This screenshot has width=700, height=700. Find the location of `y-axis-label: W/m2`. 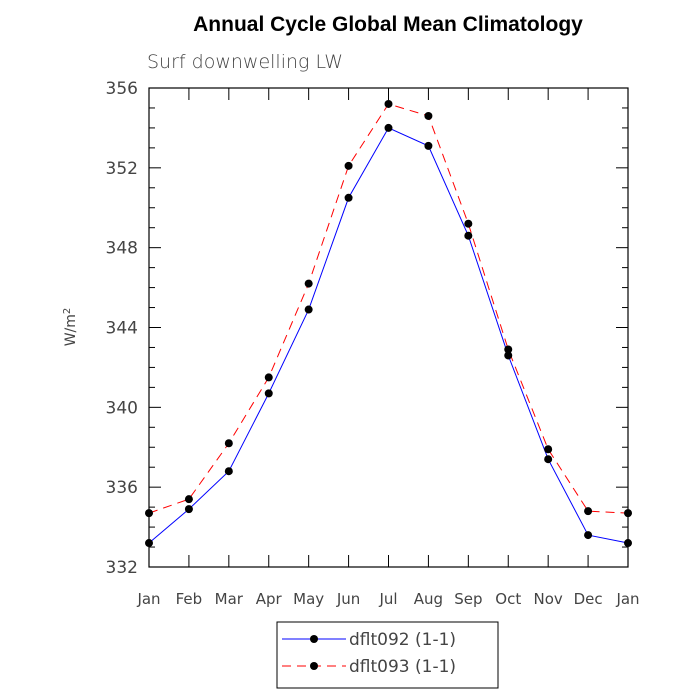

y-axis-label: W/m2 is located at coordinates (71, 327).